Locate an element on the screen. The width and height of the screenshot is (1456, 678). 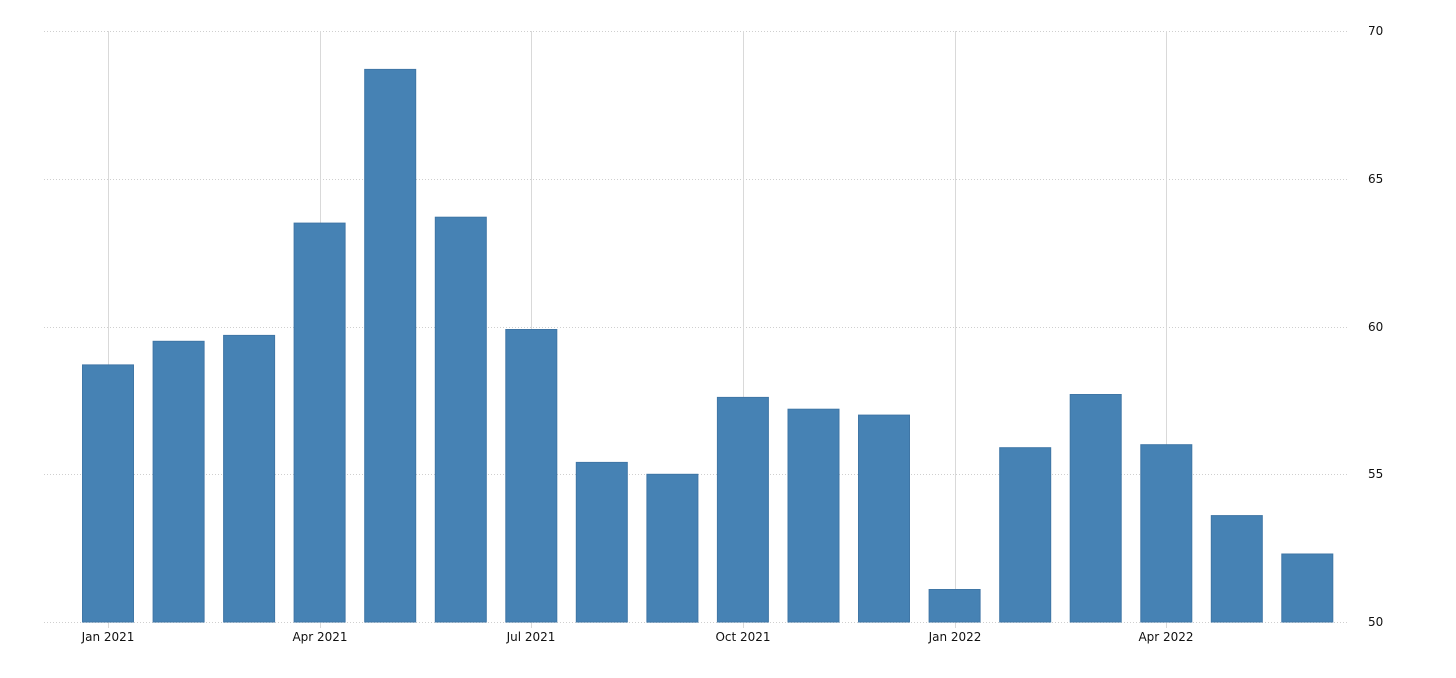
bar-apr-2021 is located at coordinates (319, 422).